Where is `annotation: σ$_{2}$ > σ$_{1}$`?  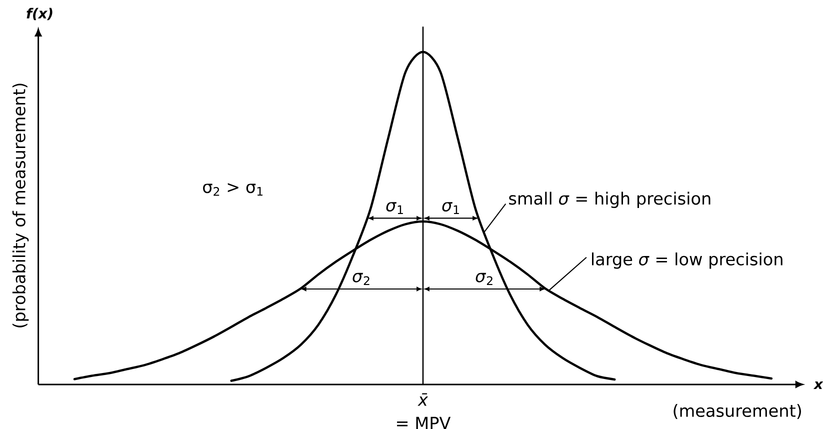
annotation: σ$_{2}$ > σ$_{1}$ is located at coordinates (232, 189).